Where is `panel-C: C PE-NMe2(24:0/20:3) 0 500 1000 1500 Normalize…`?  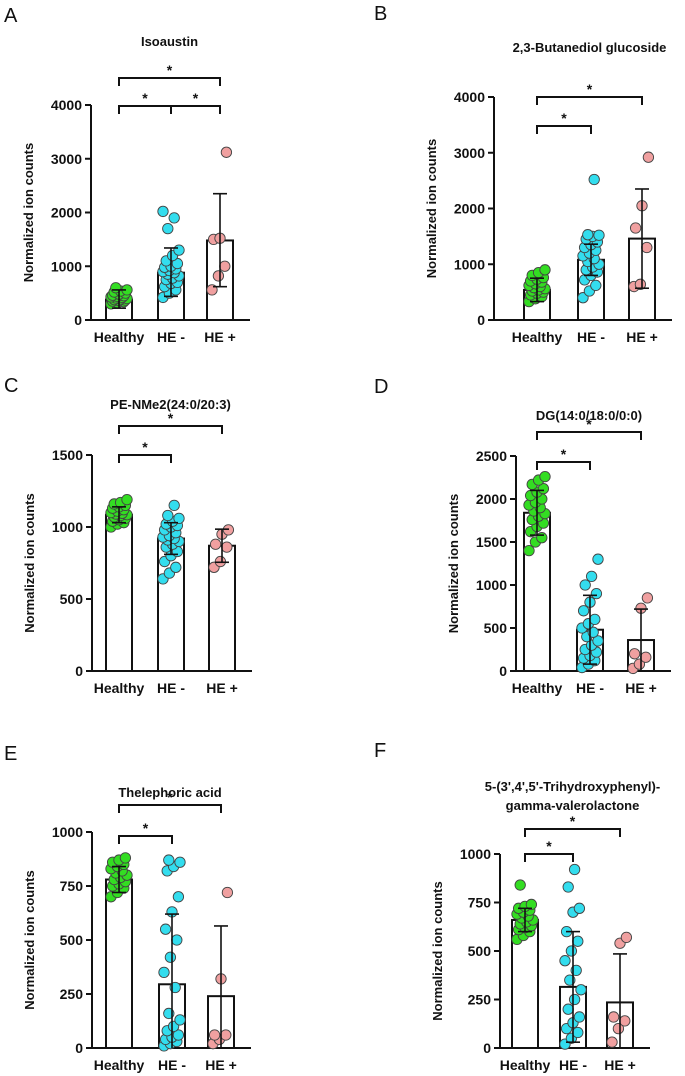
panel-C: C PE-NMe2(24:0/20:3) 0 500 1000 1500 Normalize… is located at coordinates (128, 535).